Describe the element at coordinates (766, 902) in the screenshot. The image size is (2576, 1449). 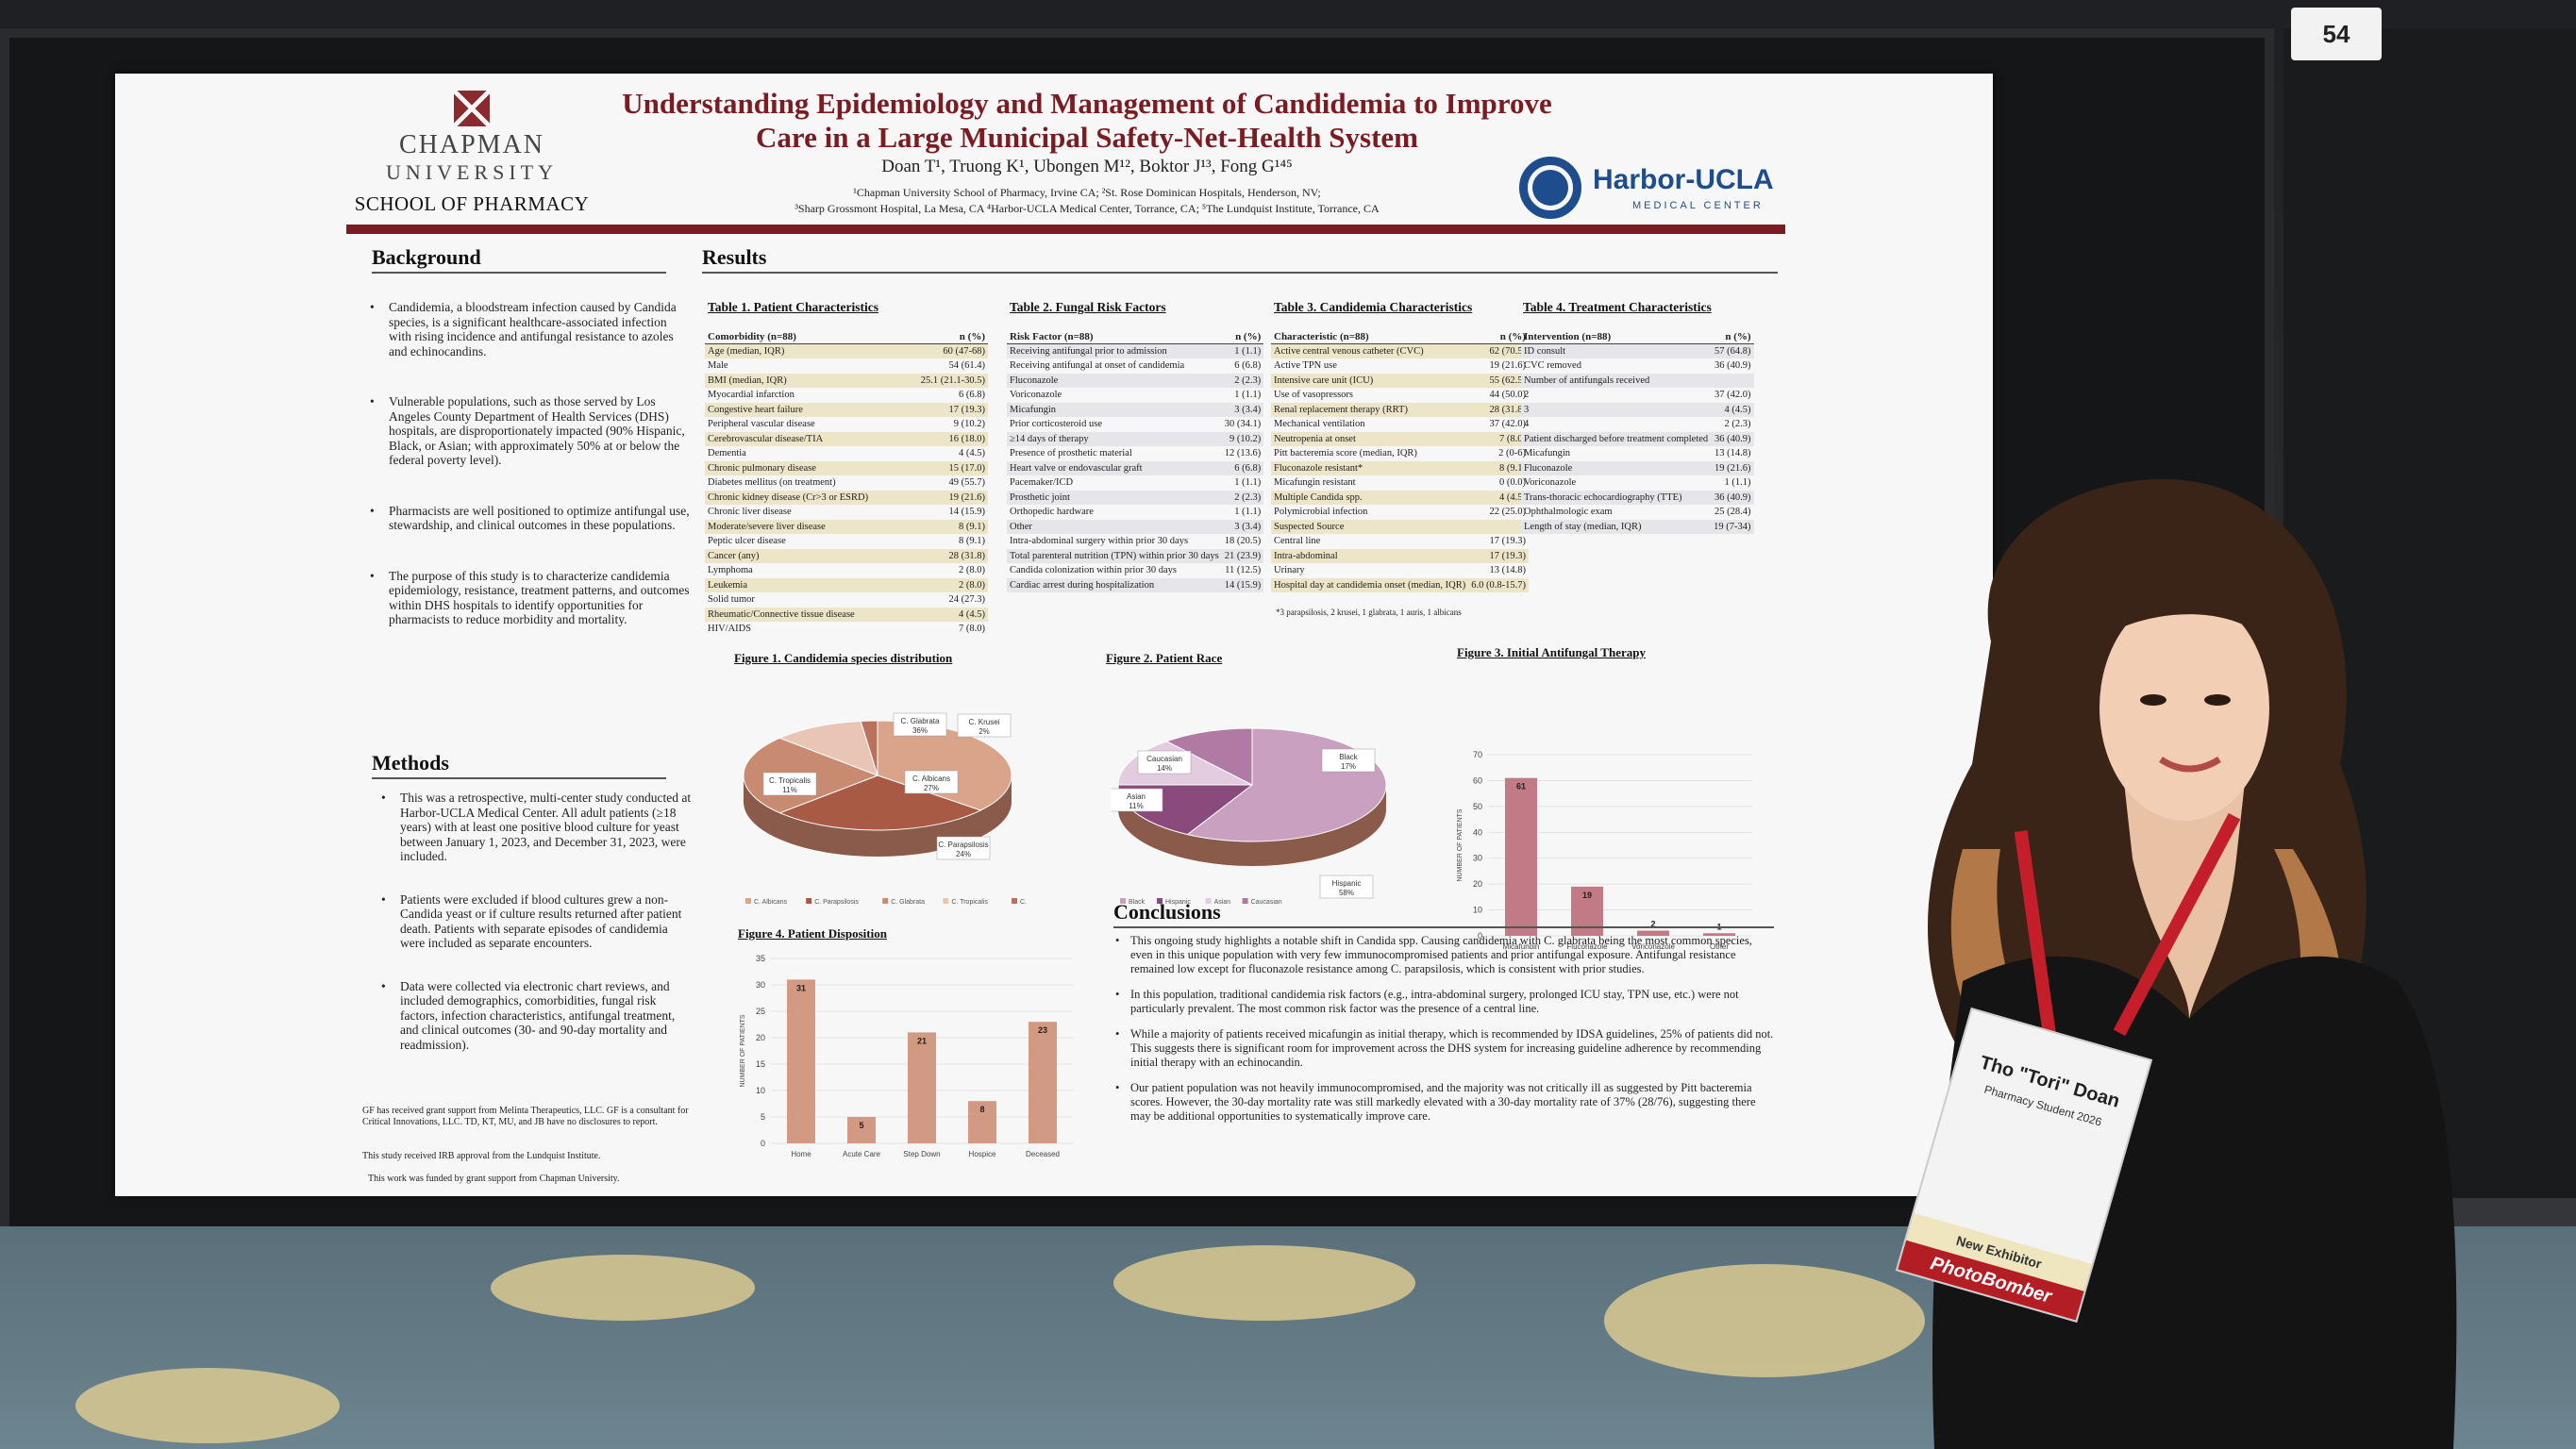
I see `legend-entry: C. Albicans` at that location.